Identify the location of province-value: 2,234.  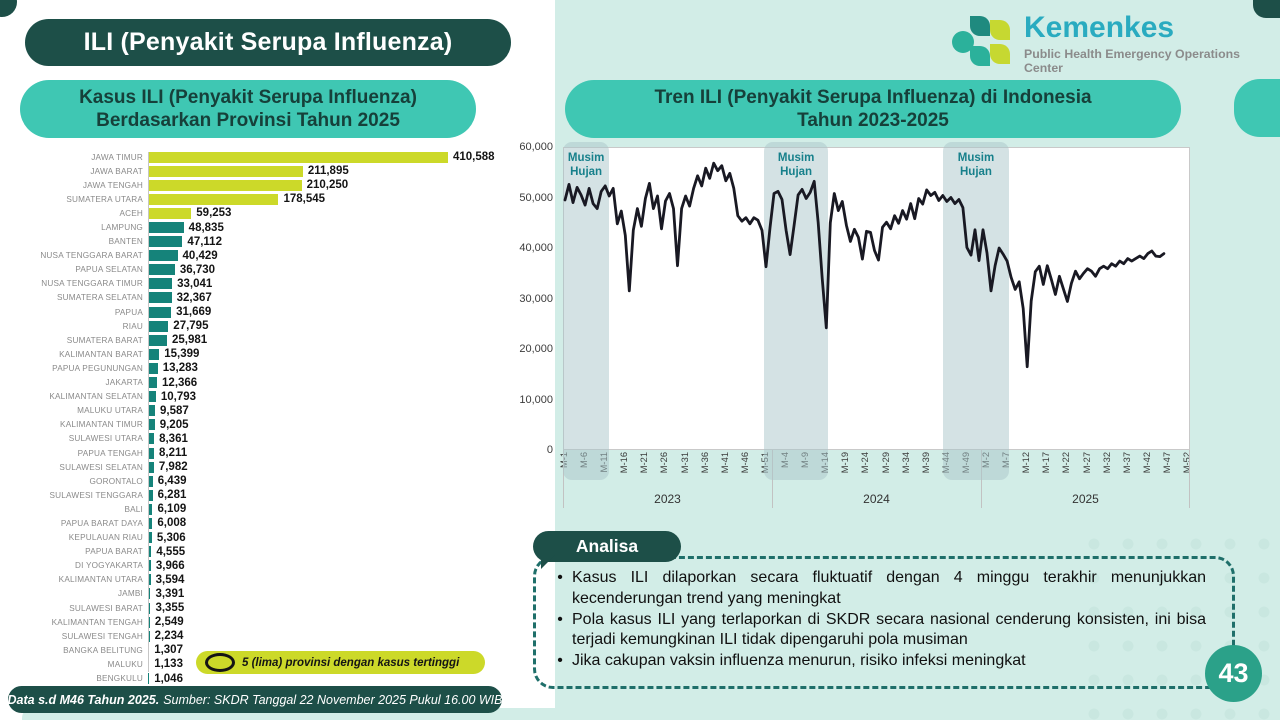
(169, 636).